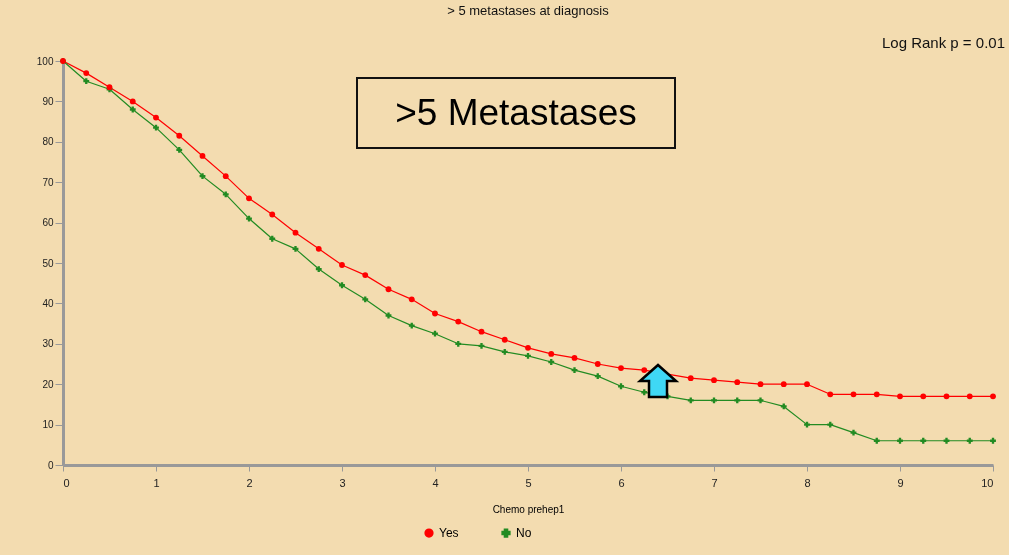  What do you see at coordinates (48, 223) in the screenshot?
I see `y-tick-label: 60` at bounding box center [48, 223].